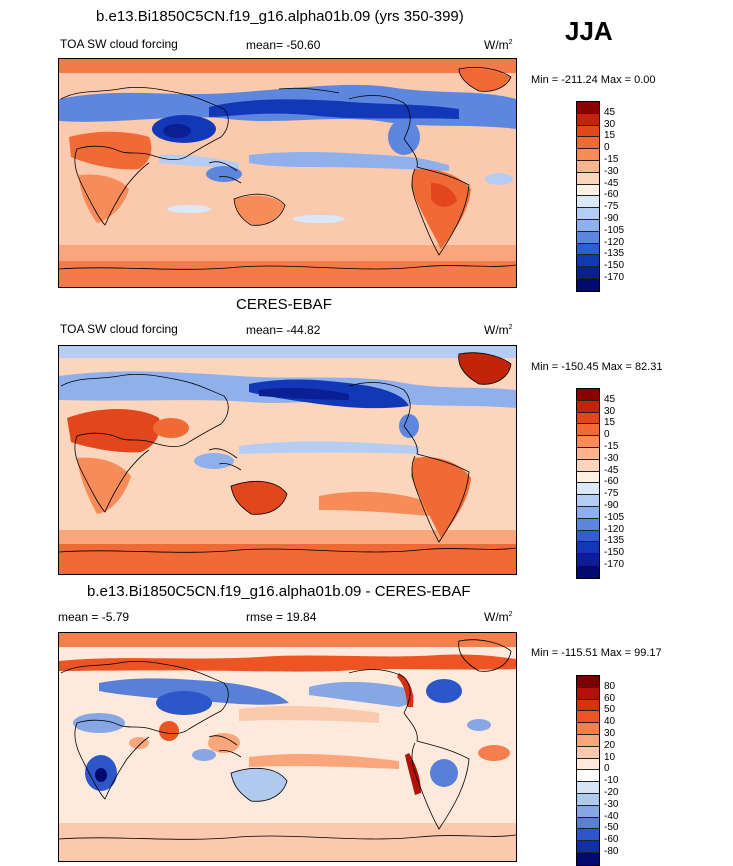  What do you see at coordinates (611, 159) in the screenshot?
I see `colorbar-tick-label: -15` at bounding box center [611, 159].